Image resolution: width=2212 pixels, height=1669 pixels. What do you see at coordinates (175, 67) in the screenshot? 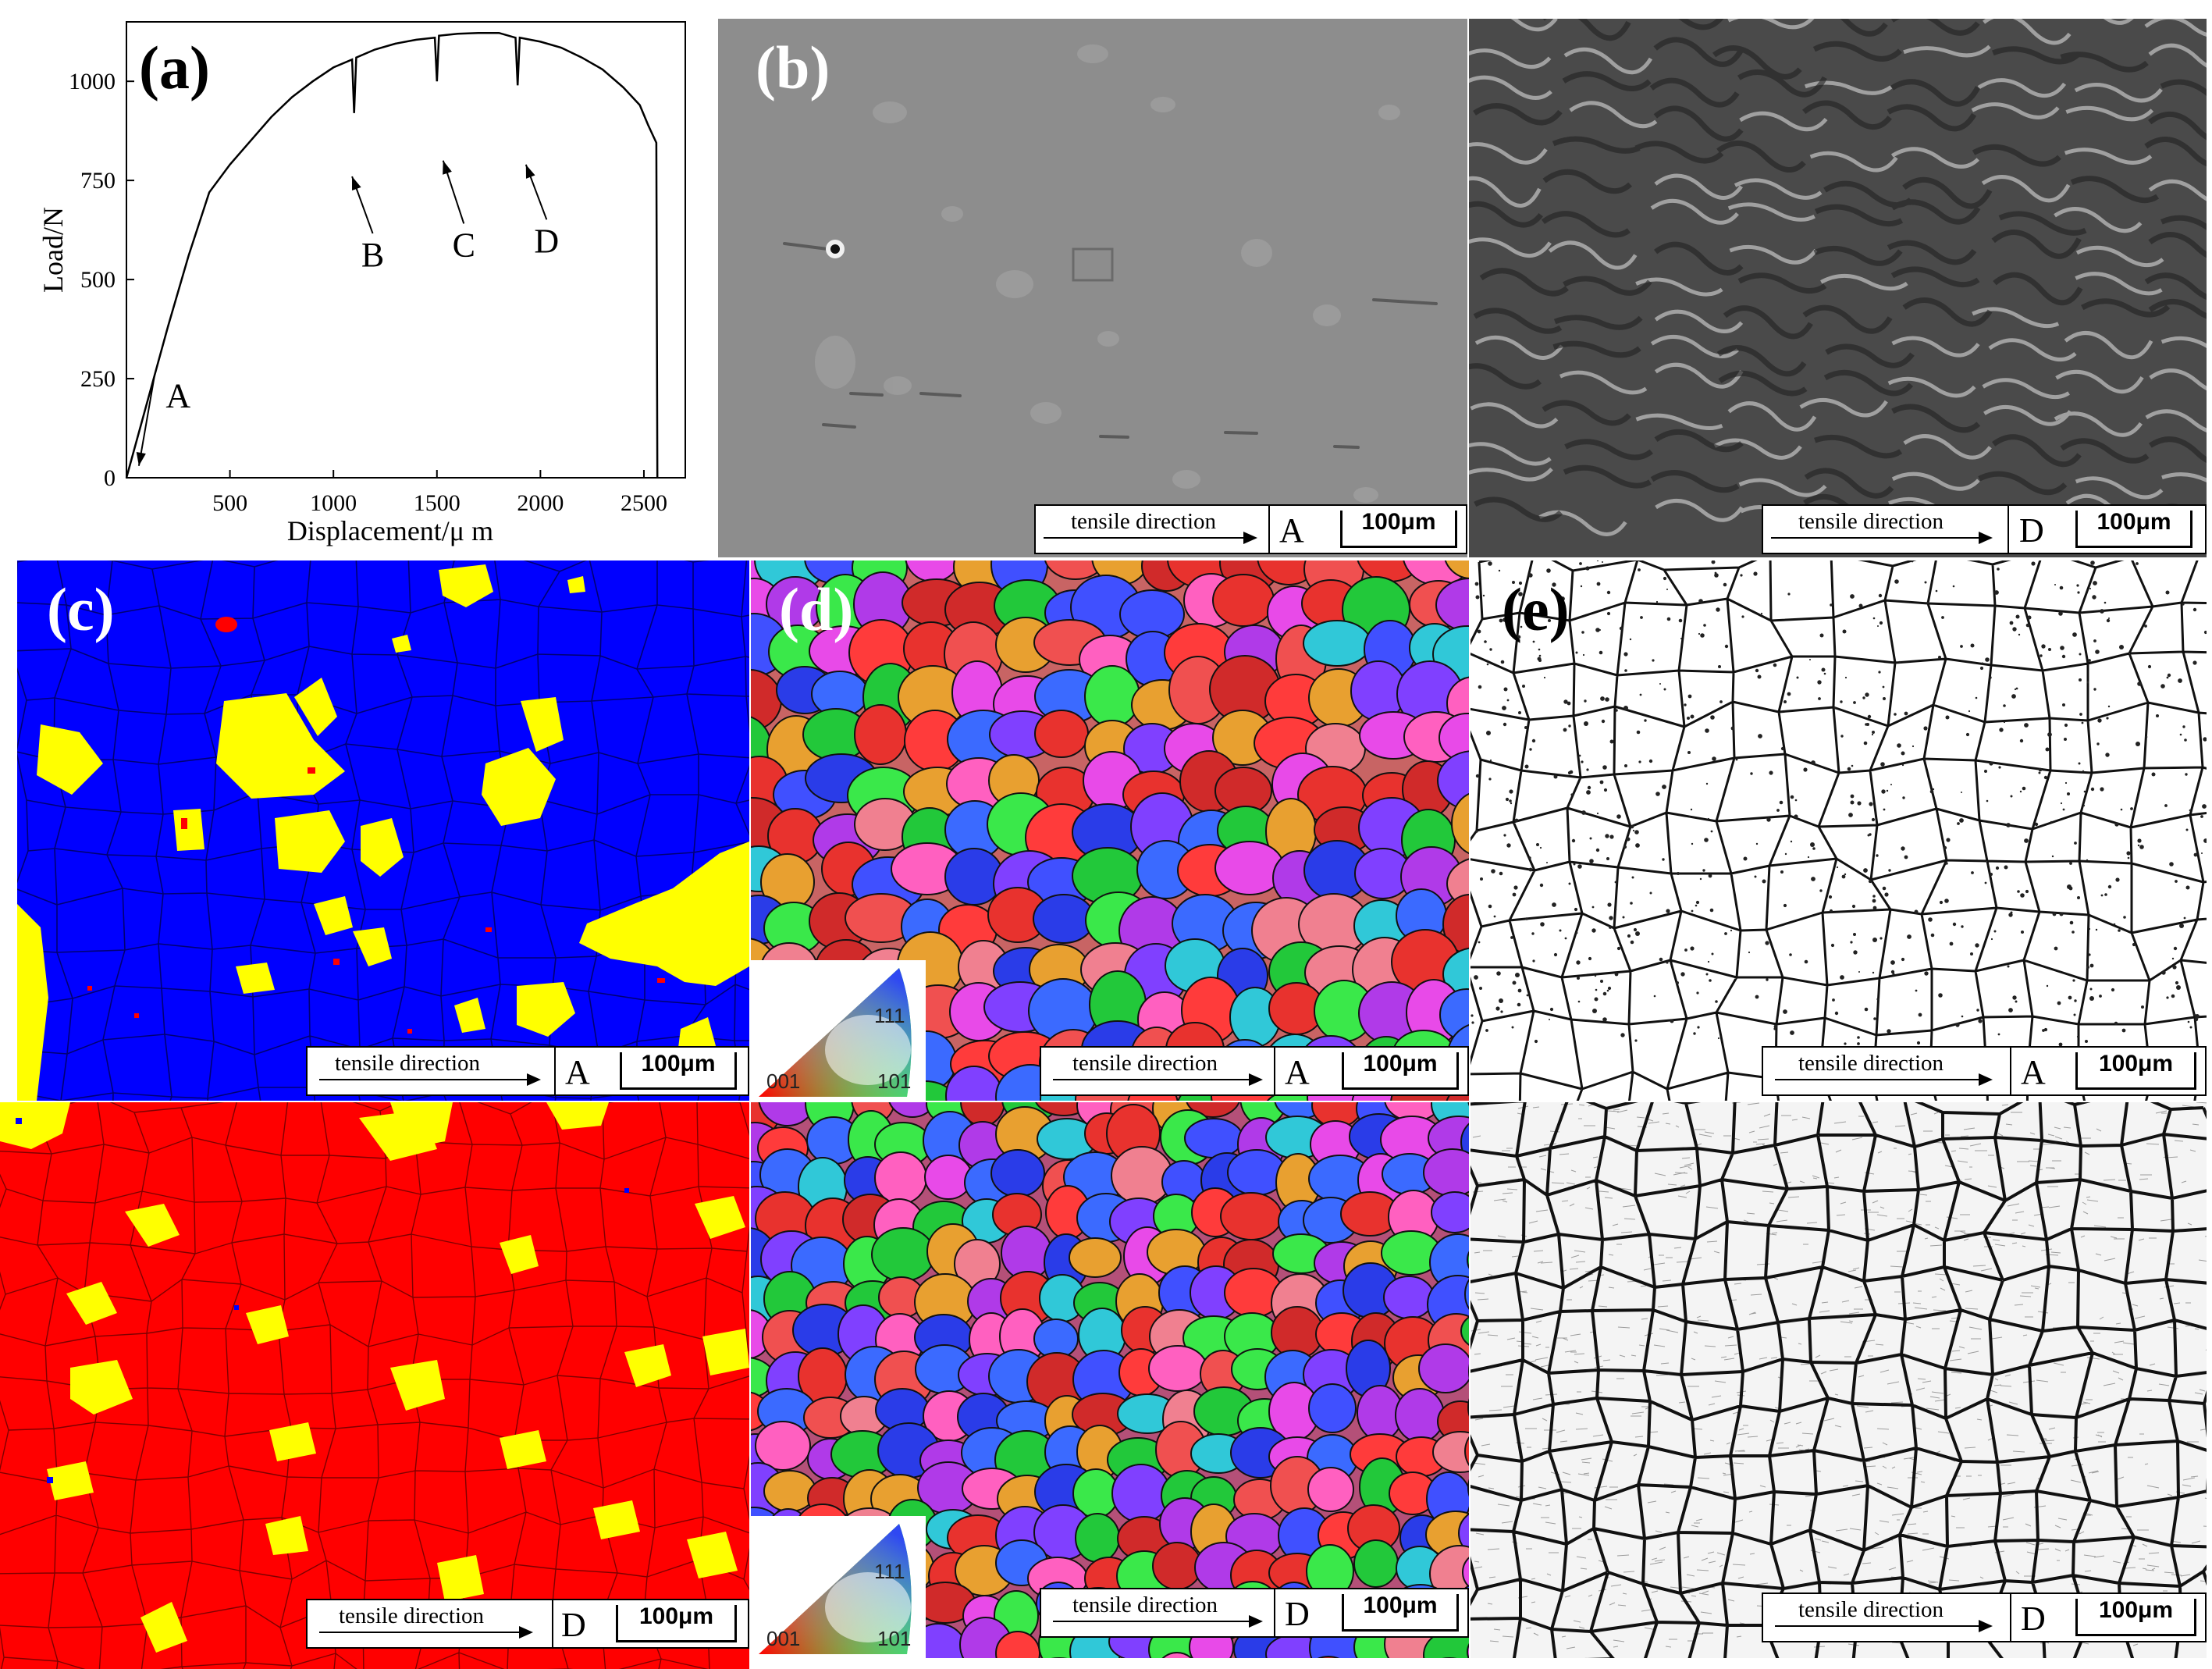
I see `panel-label-a: (a)` at bounding box center [175, 67].